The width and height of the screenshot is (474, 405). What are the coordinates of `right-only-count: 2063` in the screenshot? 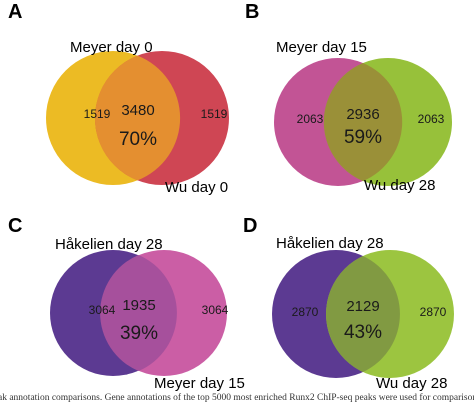 It's located at (431, 119).